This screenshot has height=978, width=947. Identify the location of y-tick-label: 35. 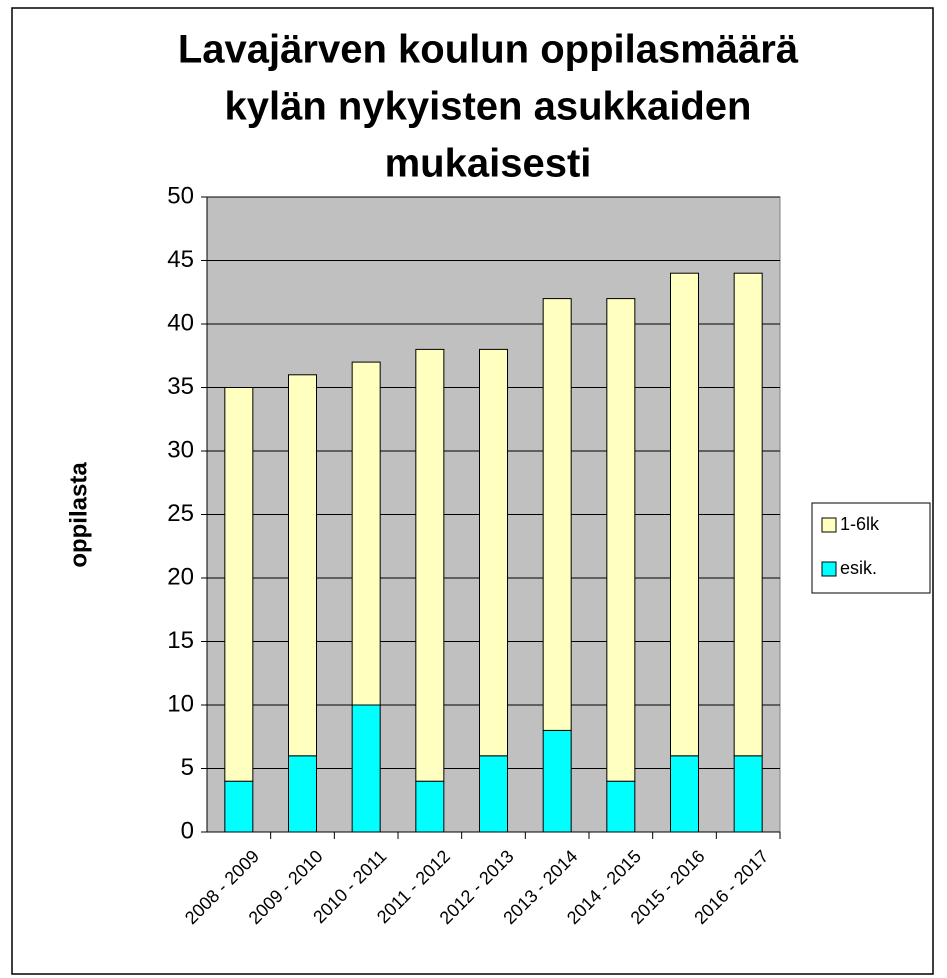
(180, 386).